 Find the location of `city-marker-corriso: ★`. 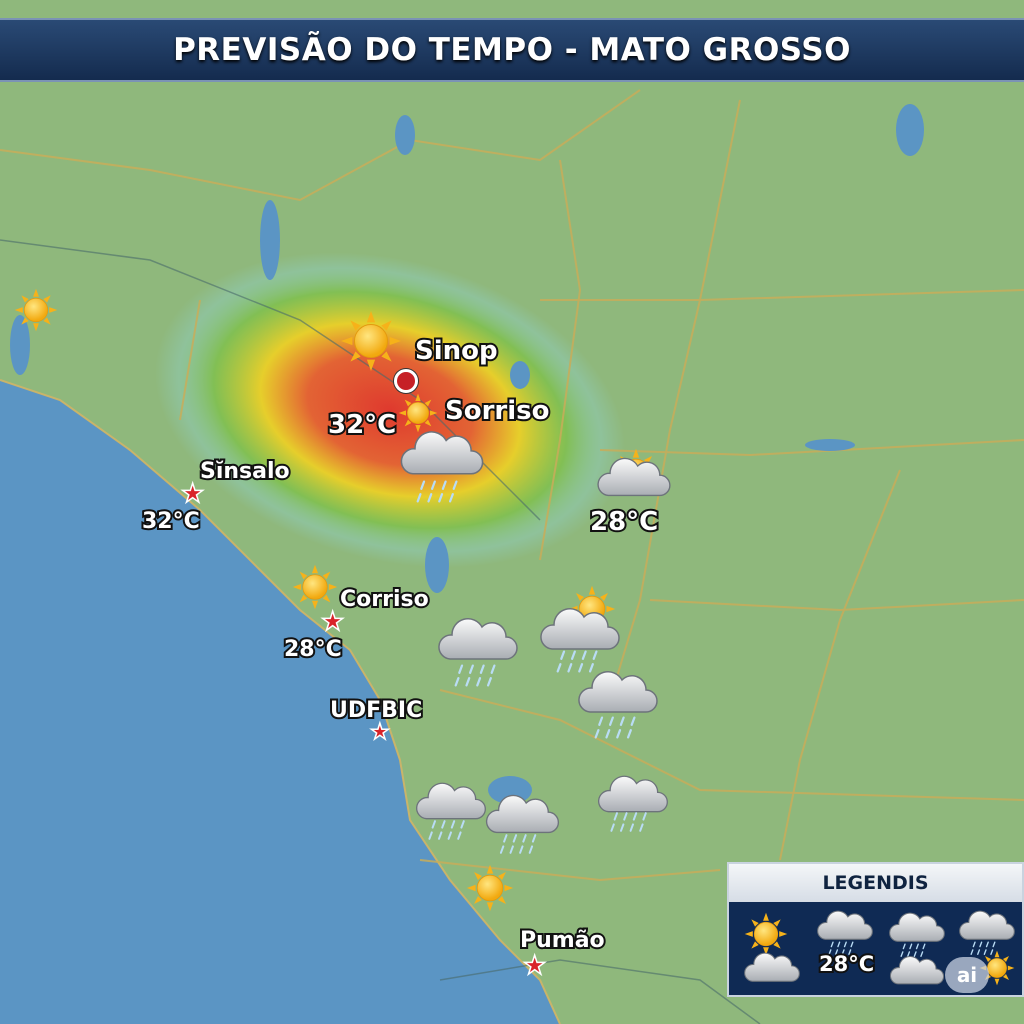

city-marker-corriso: ★ is located at coordinates (332, 622).